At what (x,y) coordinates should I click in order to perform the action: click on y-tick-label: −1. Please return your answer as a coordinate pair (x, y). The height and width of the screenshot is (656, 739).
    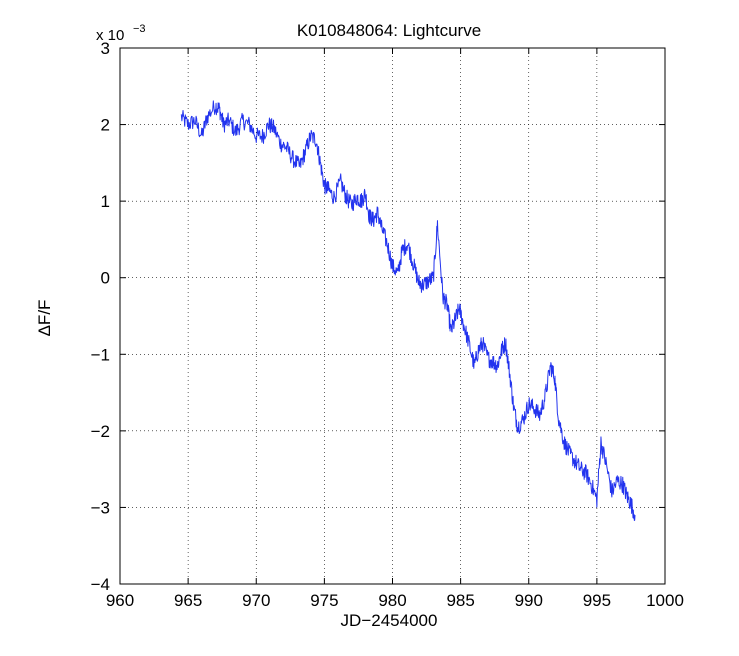
    Looking at the image, I should click on (100, 354).